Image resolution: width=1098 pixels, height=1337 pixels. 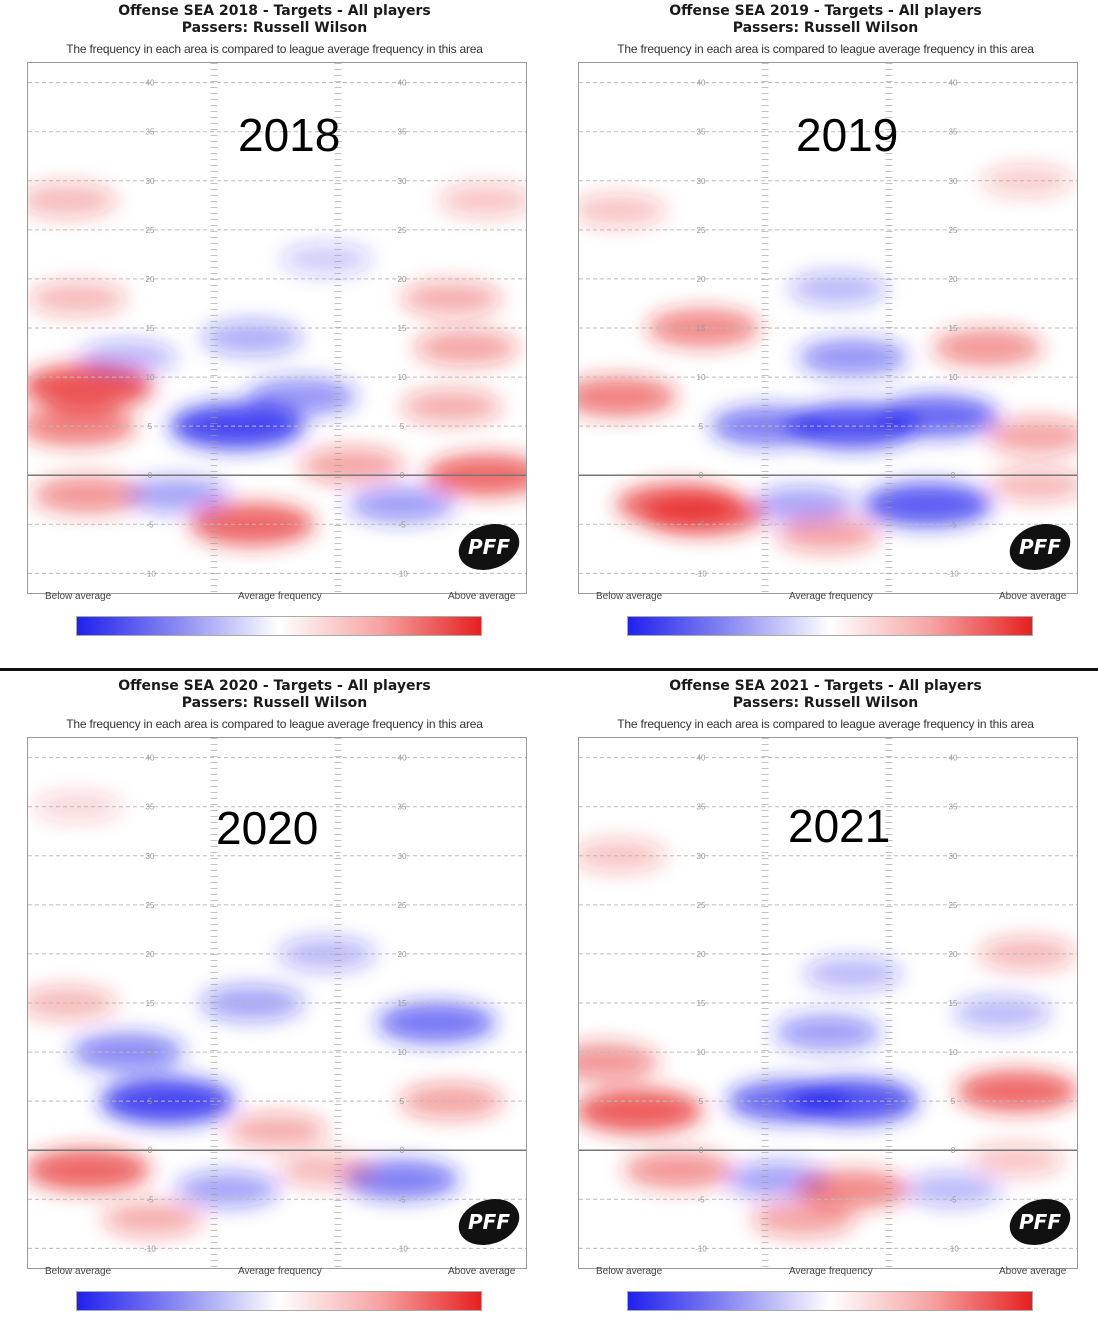 I want to click on panel-divider, so click(x=549, y=669).